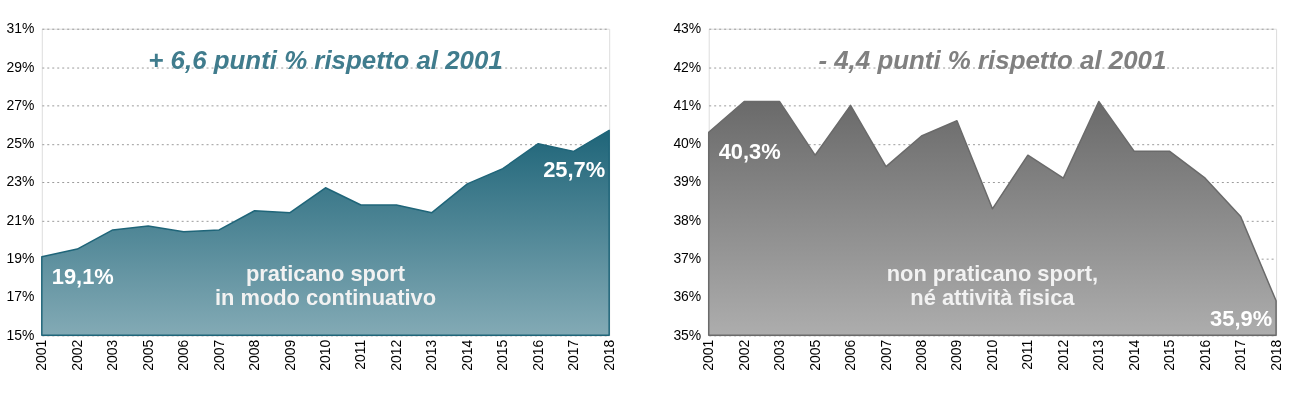 This screenshot has width=1296, height=403. I want to click on y-tick-label: 37%, so click(687, 258).